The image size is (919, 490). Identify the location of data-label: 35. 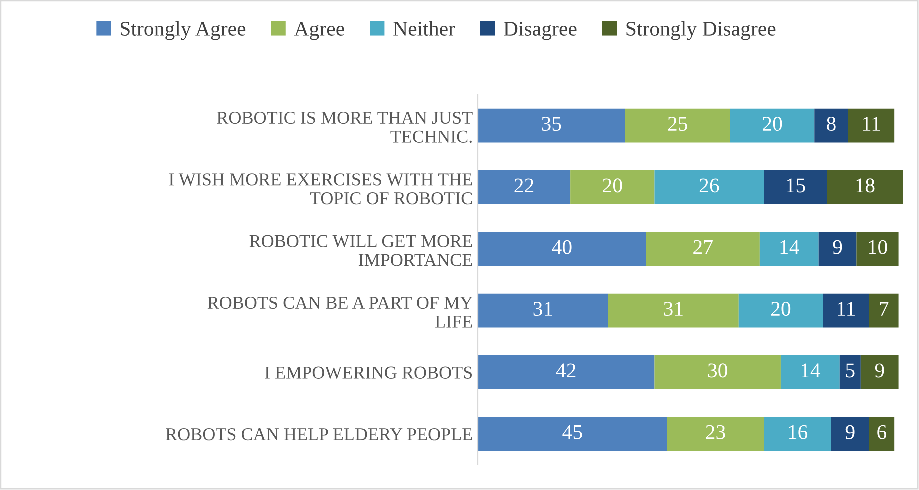
(552, 124).